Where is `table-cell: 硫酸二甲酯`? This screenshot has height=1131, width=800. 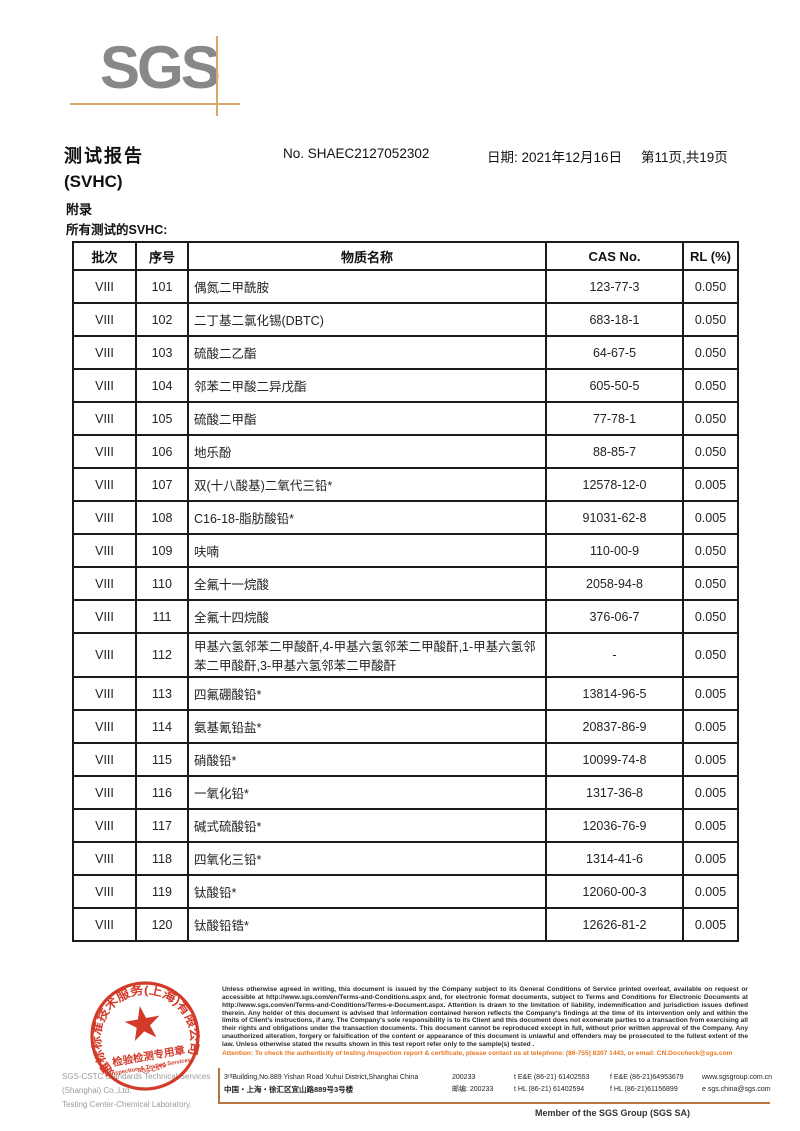 table-cell: 硫酸二甲酯 is located at coordinates (367, 418).